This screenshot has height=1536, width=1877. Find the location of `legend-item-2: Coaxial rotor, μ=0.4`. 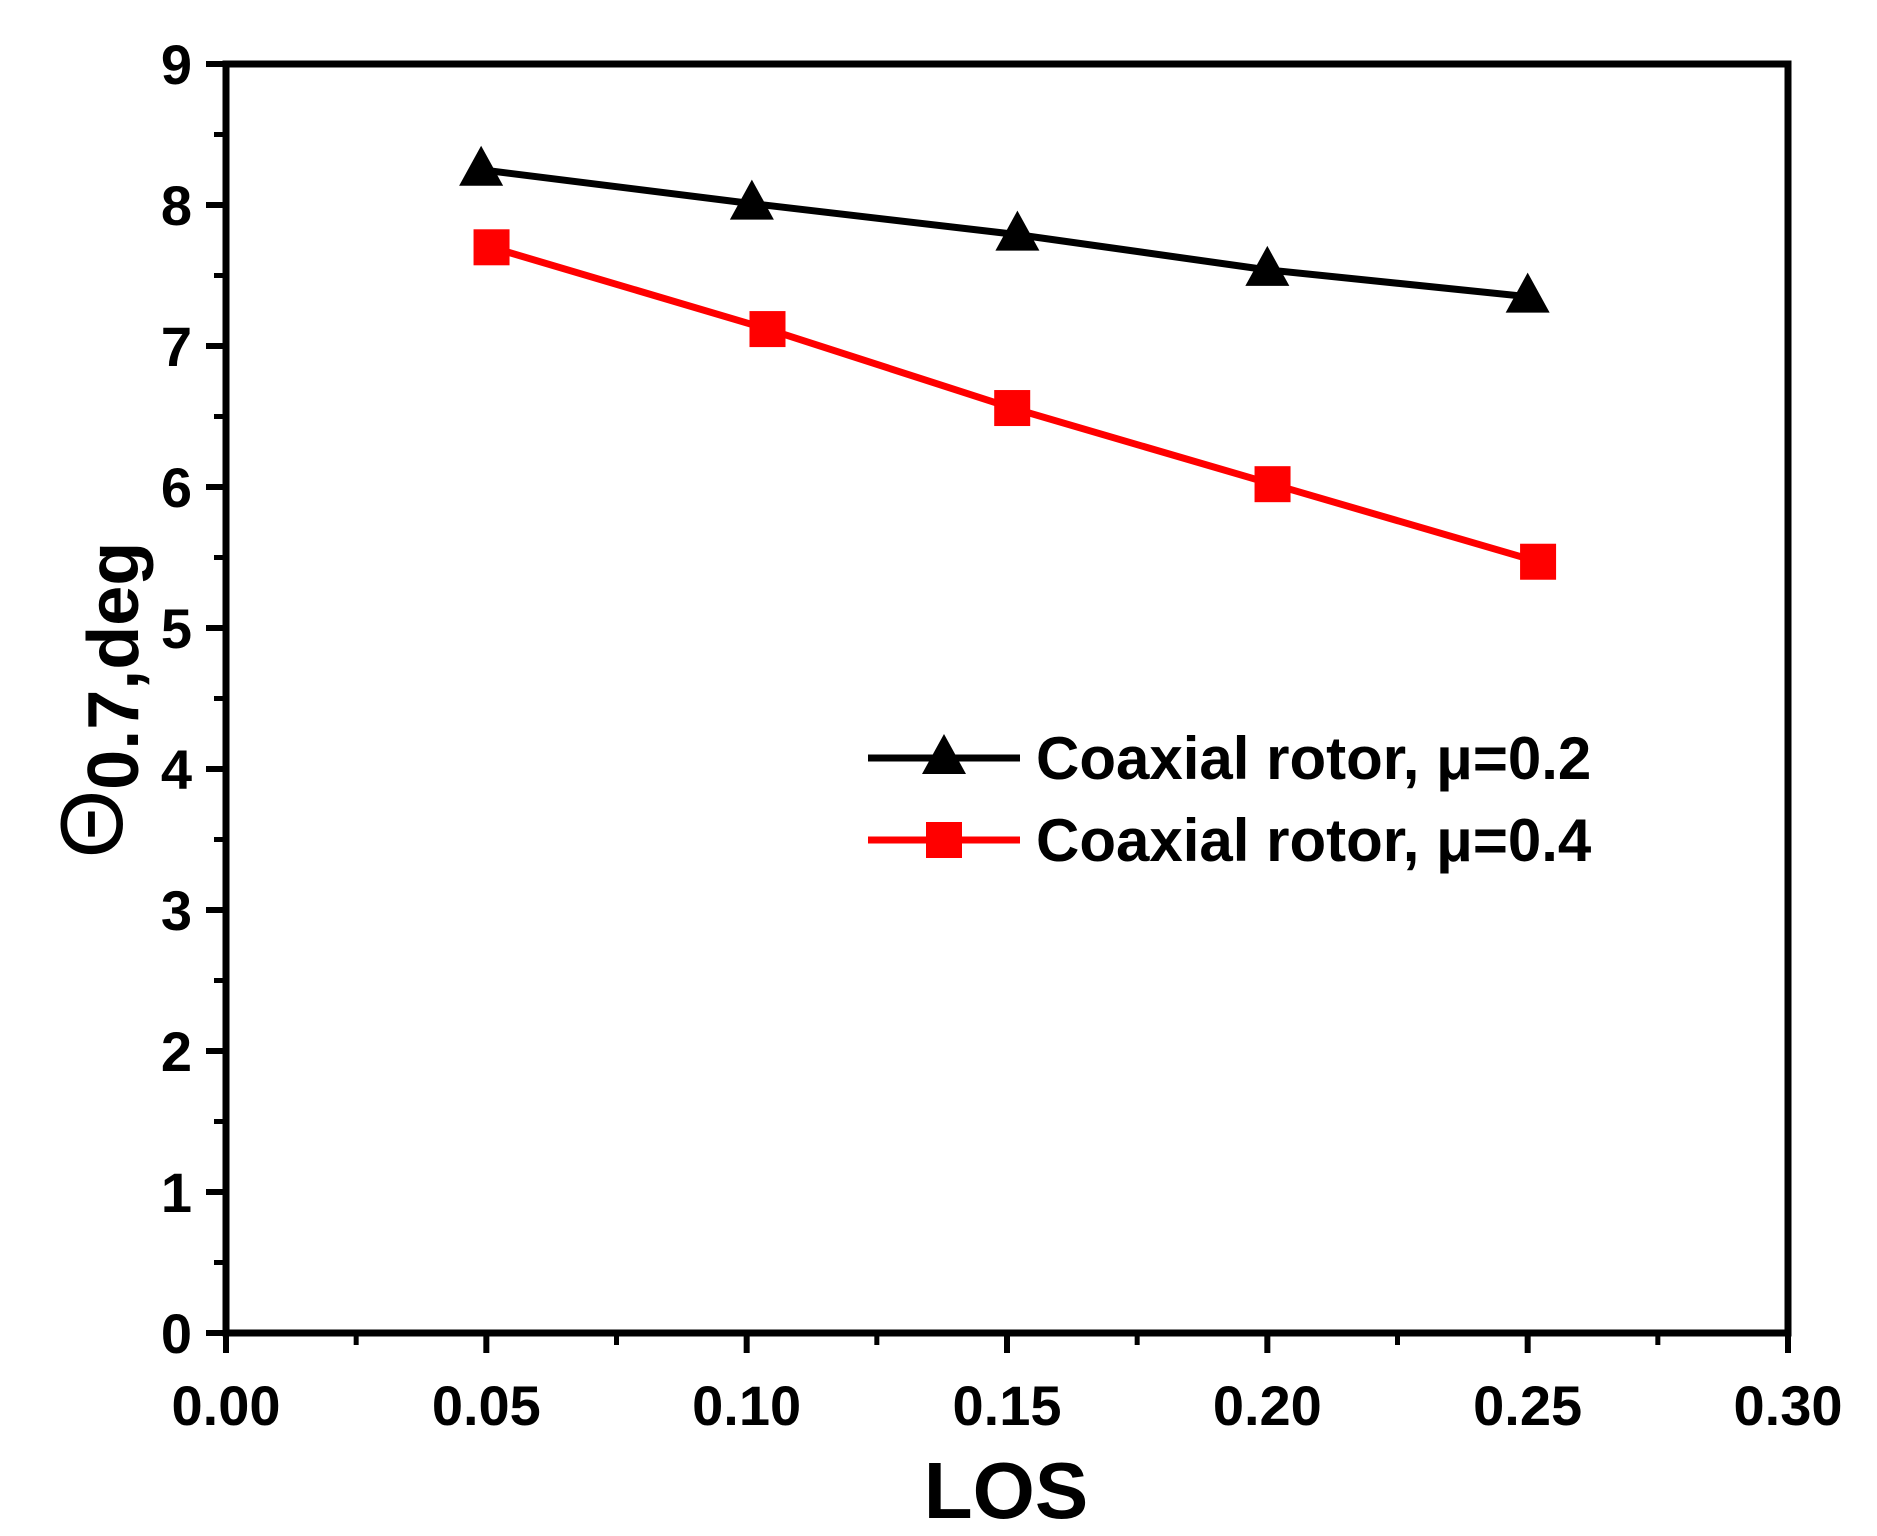

legend-item-2: Coaxial rotor, μ=0.4 is located at coordinates (1230, 840).